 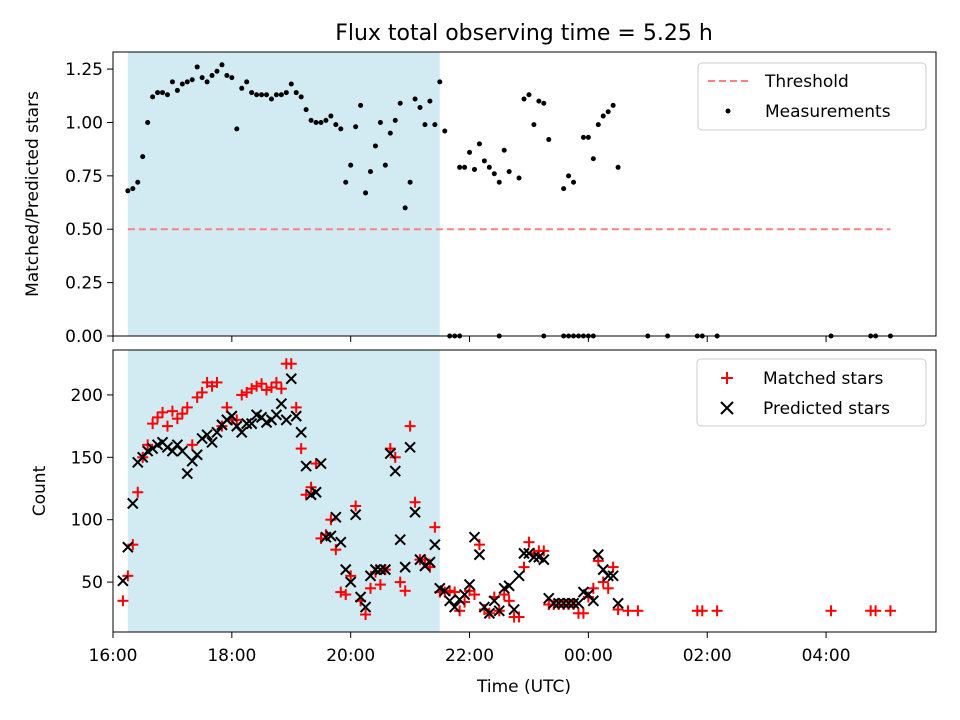 I want to click on ratio-legend: Threshold Measurements, so click(x=812, y=96).